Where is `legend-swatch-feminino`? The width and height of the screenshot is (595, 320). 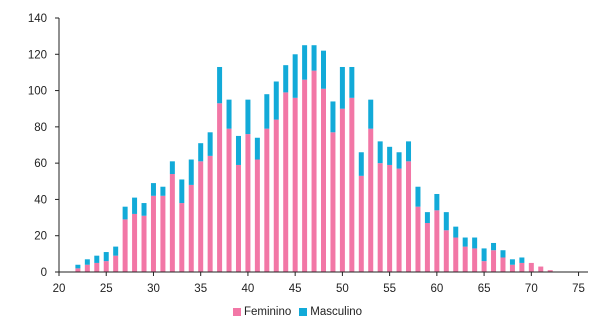
legend-swatch-feminino is located at coordinates (236, 312).